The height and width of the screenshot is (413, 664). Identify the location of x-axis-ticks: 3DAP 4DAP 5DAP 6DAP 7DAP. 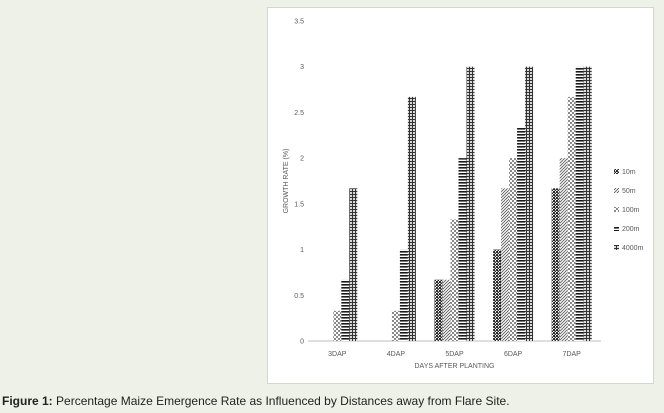
(454, 354).